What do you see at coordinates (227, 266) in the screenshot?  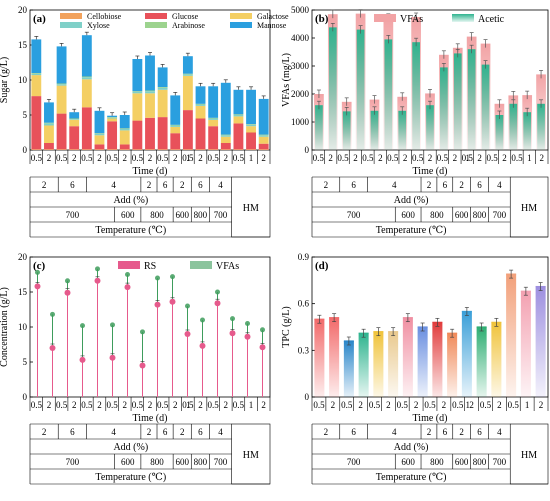 I see `legend-label: VFAs` at bounding box center [227, 266].